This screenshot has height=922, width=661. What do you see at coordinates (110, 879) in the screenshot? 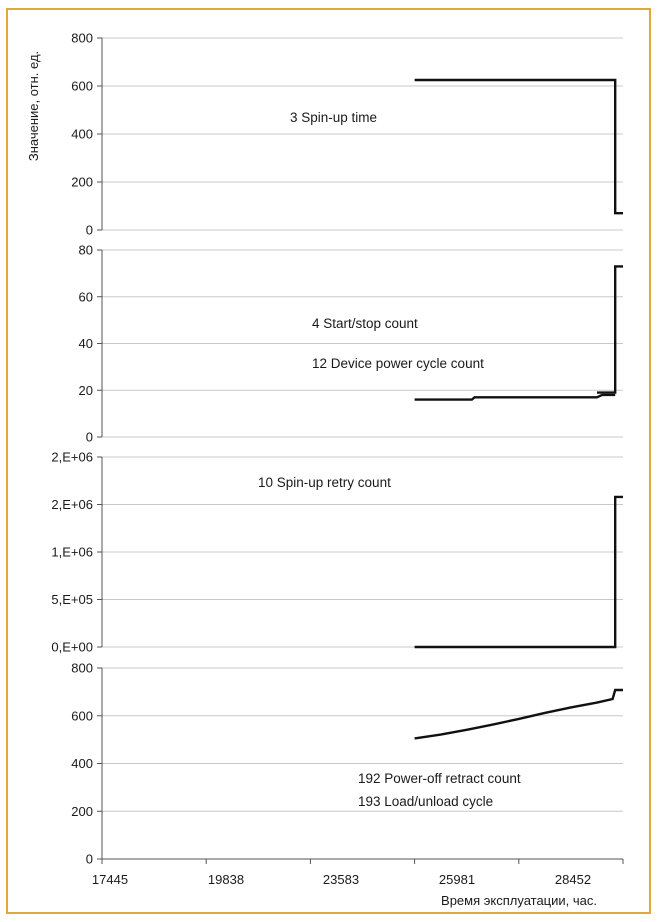
I see `x-tick-label: 17445` at bounding box center [110, 879].